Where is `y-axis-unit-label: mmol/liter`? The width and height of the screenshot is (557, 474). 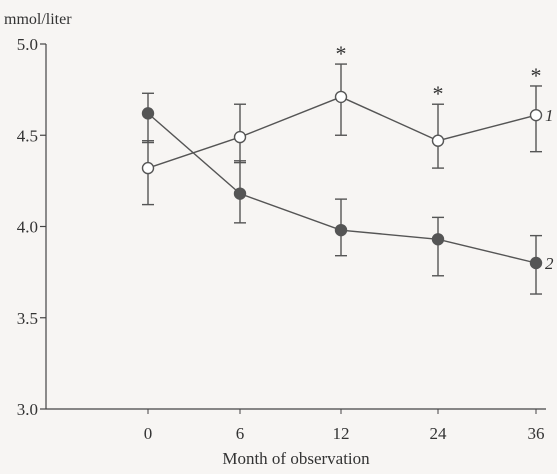 y-axis-unit-label: mmol/liter is located at coordinates (38, 19).